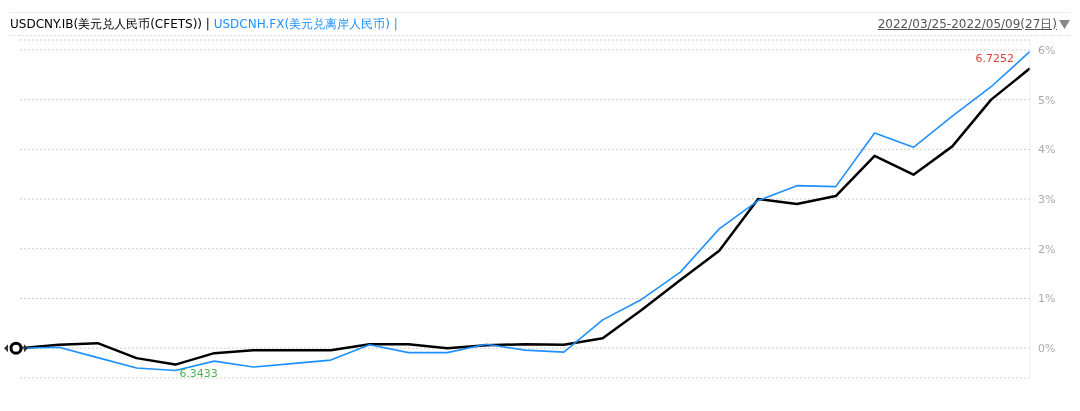 This screenshot has width=1080, height=411. I want to click on text: USDCNY.IB(美元兑人民币(CFETS)) |, so click(110, 24).